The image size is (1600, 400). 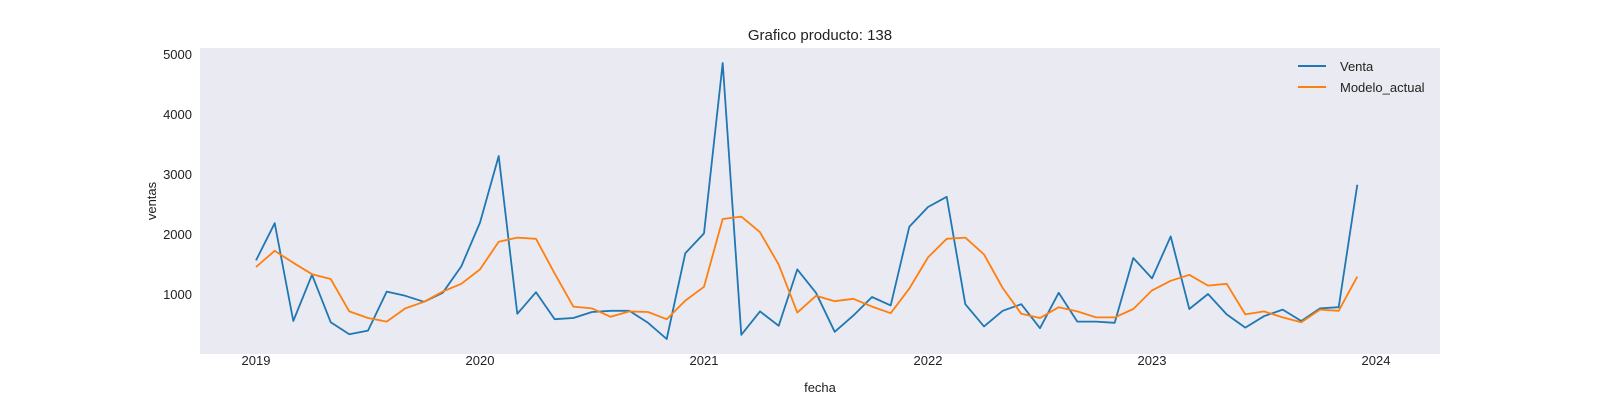 I want to click on x-tick-label: 2020, so click(x=480, y=360).